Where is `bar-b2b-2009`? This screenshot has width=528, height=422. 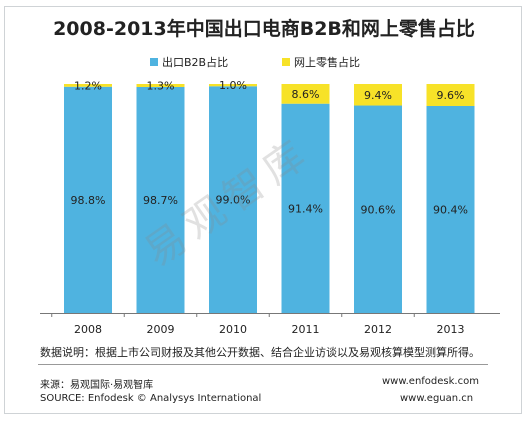 bar-b2b-2009 is located at coordinates (160, 200).